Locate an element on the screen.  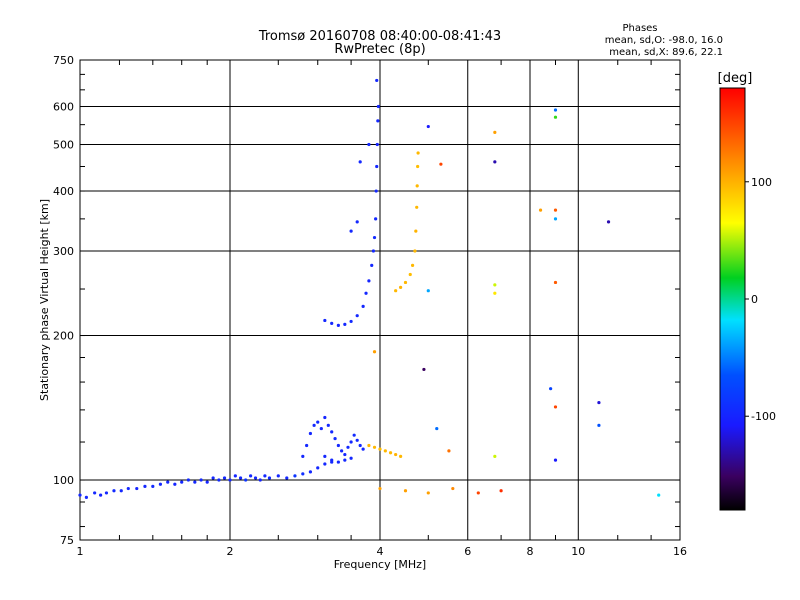
x-axis-label: Frequency [MHz] is located at coordinates (380, 564).